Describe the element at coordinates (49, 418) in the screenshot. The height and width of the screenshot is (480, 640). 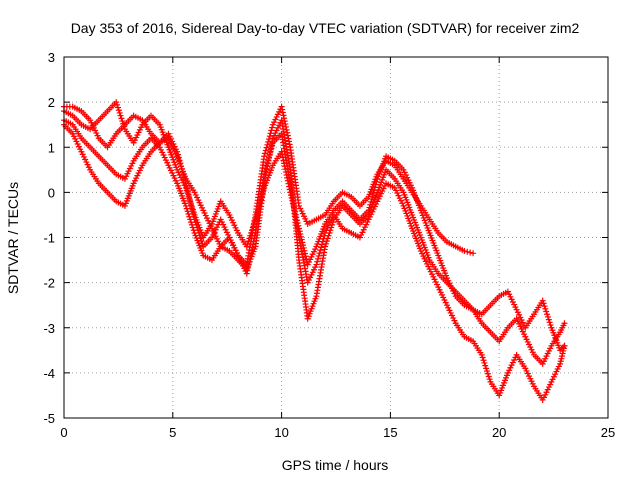
I see `y-tick-label: -5` at that location.